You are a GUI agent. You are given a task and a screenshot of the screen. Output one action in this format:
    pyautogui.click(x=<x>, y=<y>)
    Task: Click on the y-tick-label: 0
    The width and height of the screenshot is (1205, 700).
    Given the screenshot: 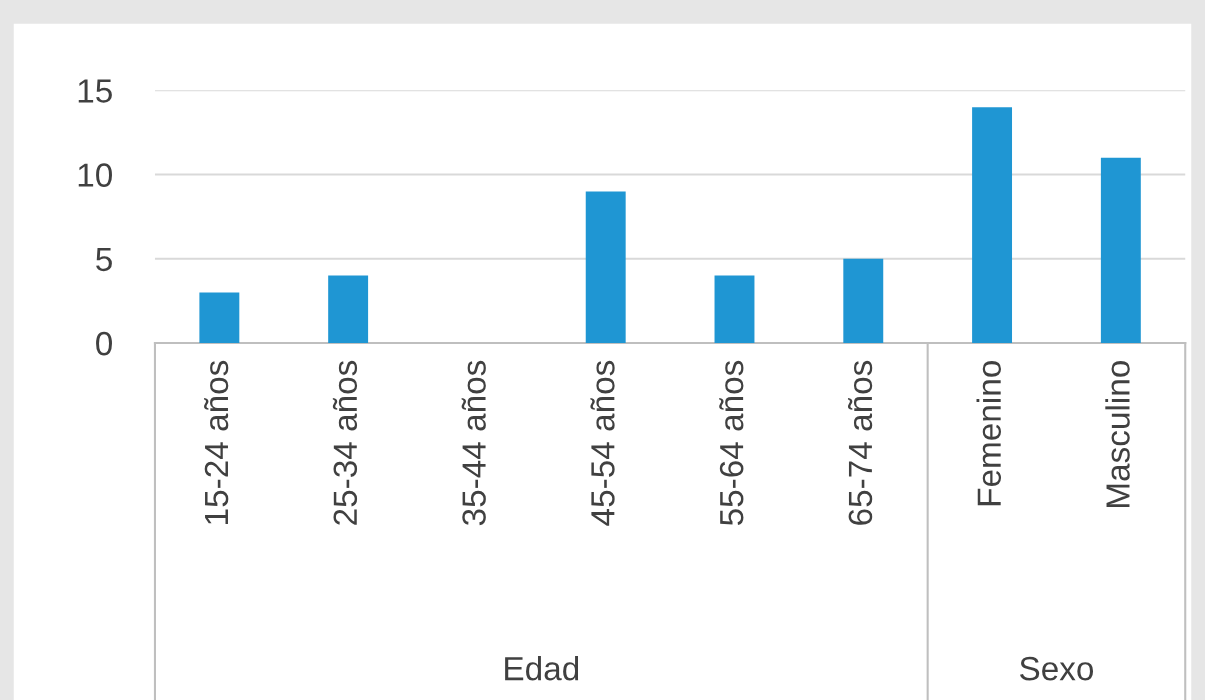 What is the action you would take?
    pyautogui.click(x=104, y=343)
    